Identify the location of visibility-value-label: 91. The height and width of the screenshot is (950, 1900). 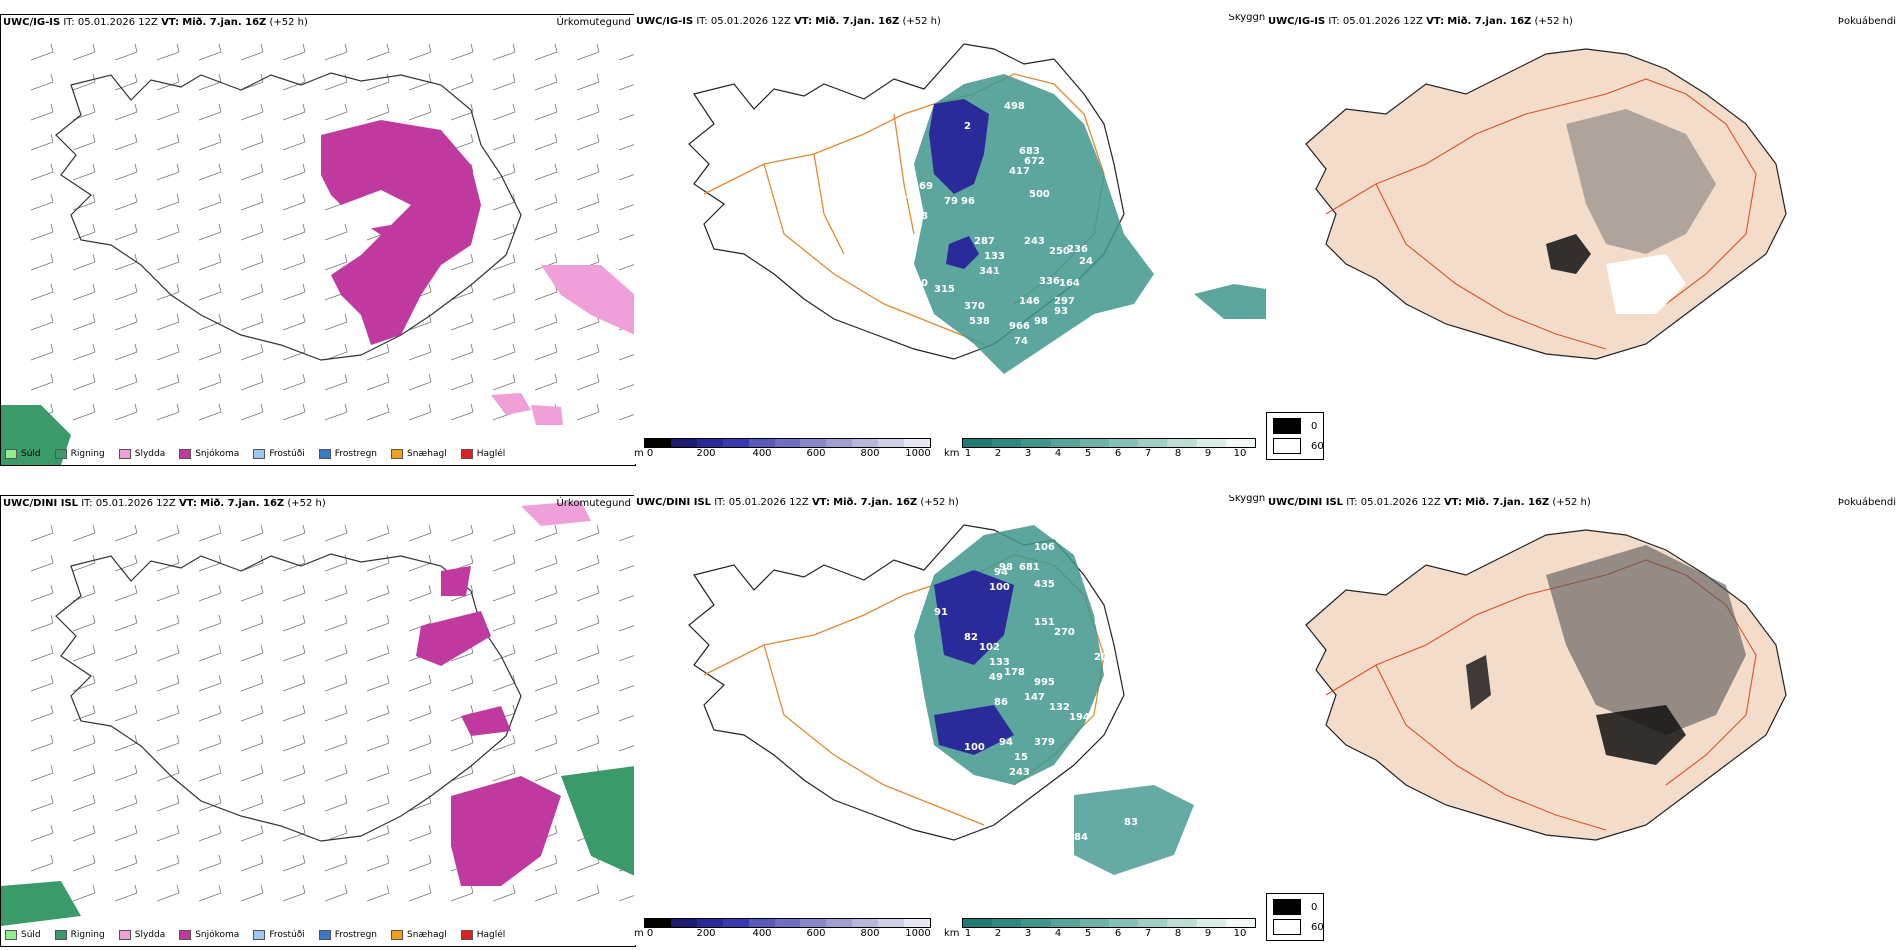
(941, 612).